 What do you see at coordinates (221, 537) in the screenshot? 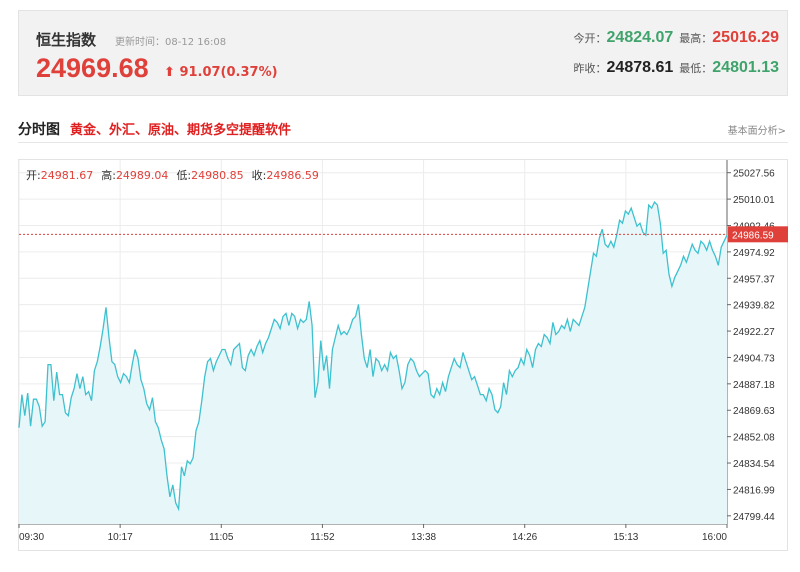
I see `x-tick-label: 11:05` at bounding box center [221, 537].